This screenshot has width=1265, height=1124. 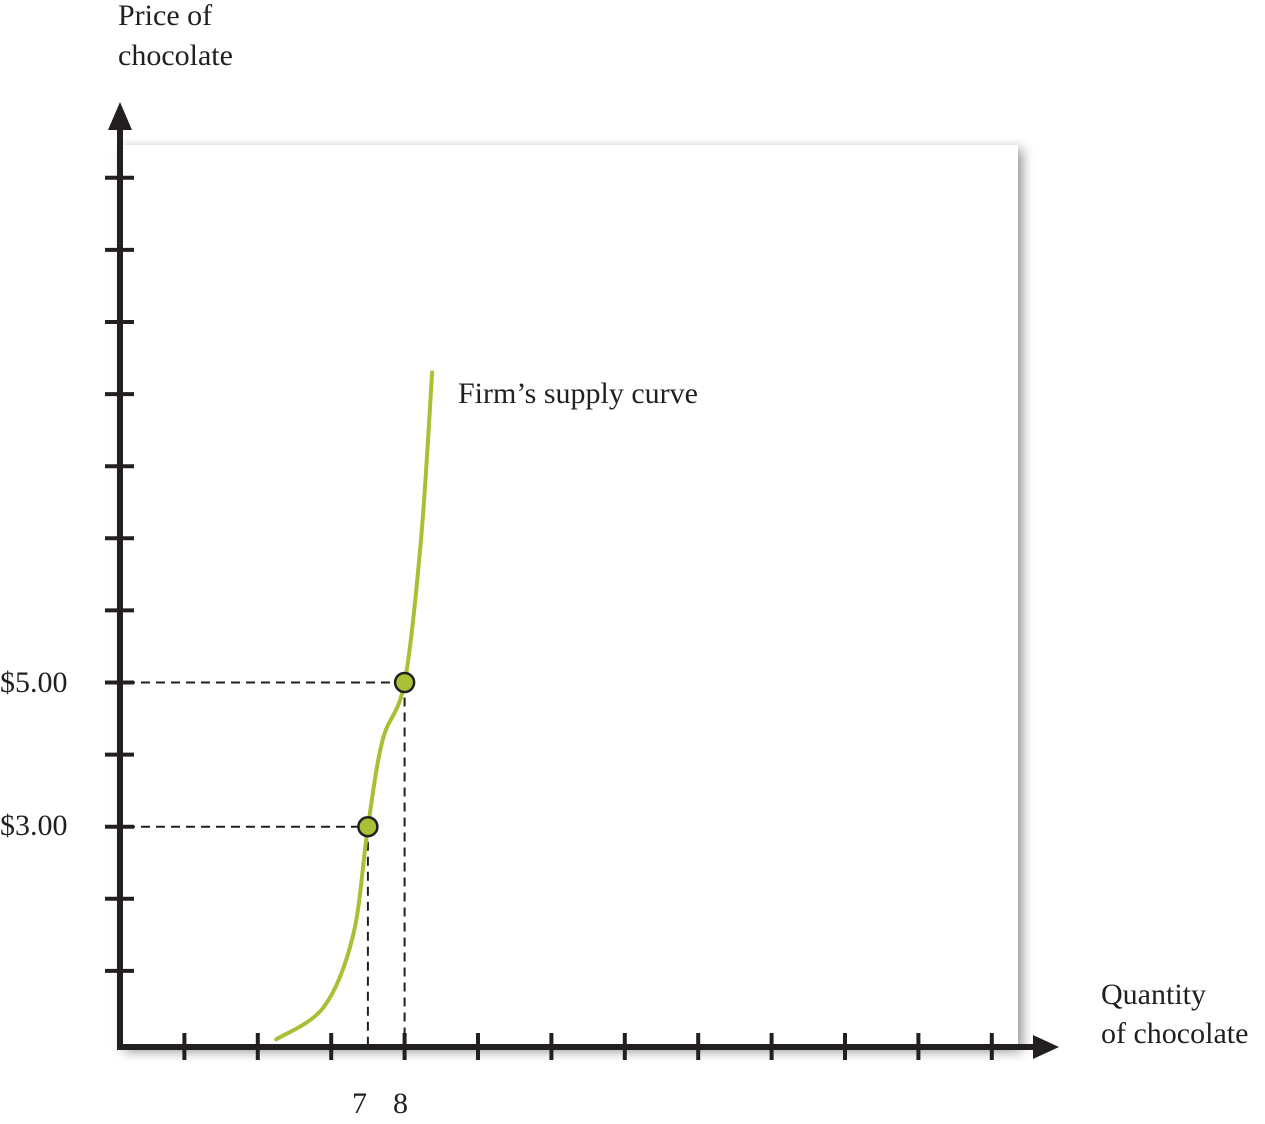 What do you see at coordinates (34, 825) in the screenshot?
I see `y-tick-label-3: $3.00` at bounding box center [34, 825].